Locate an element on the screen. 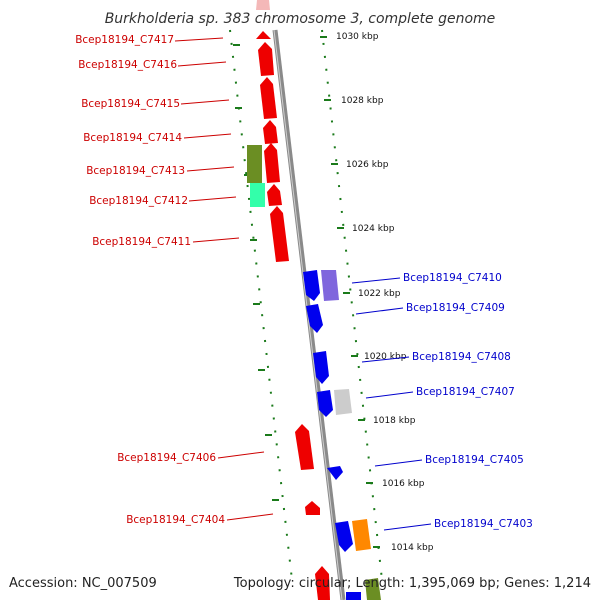 The image size is (600, 600). gene-c7413-arrow is located at coordinates (272, 163).